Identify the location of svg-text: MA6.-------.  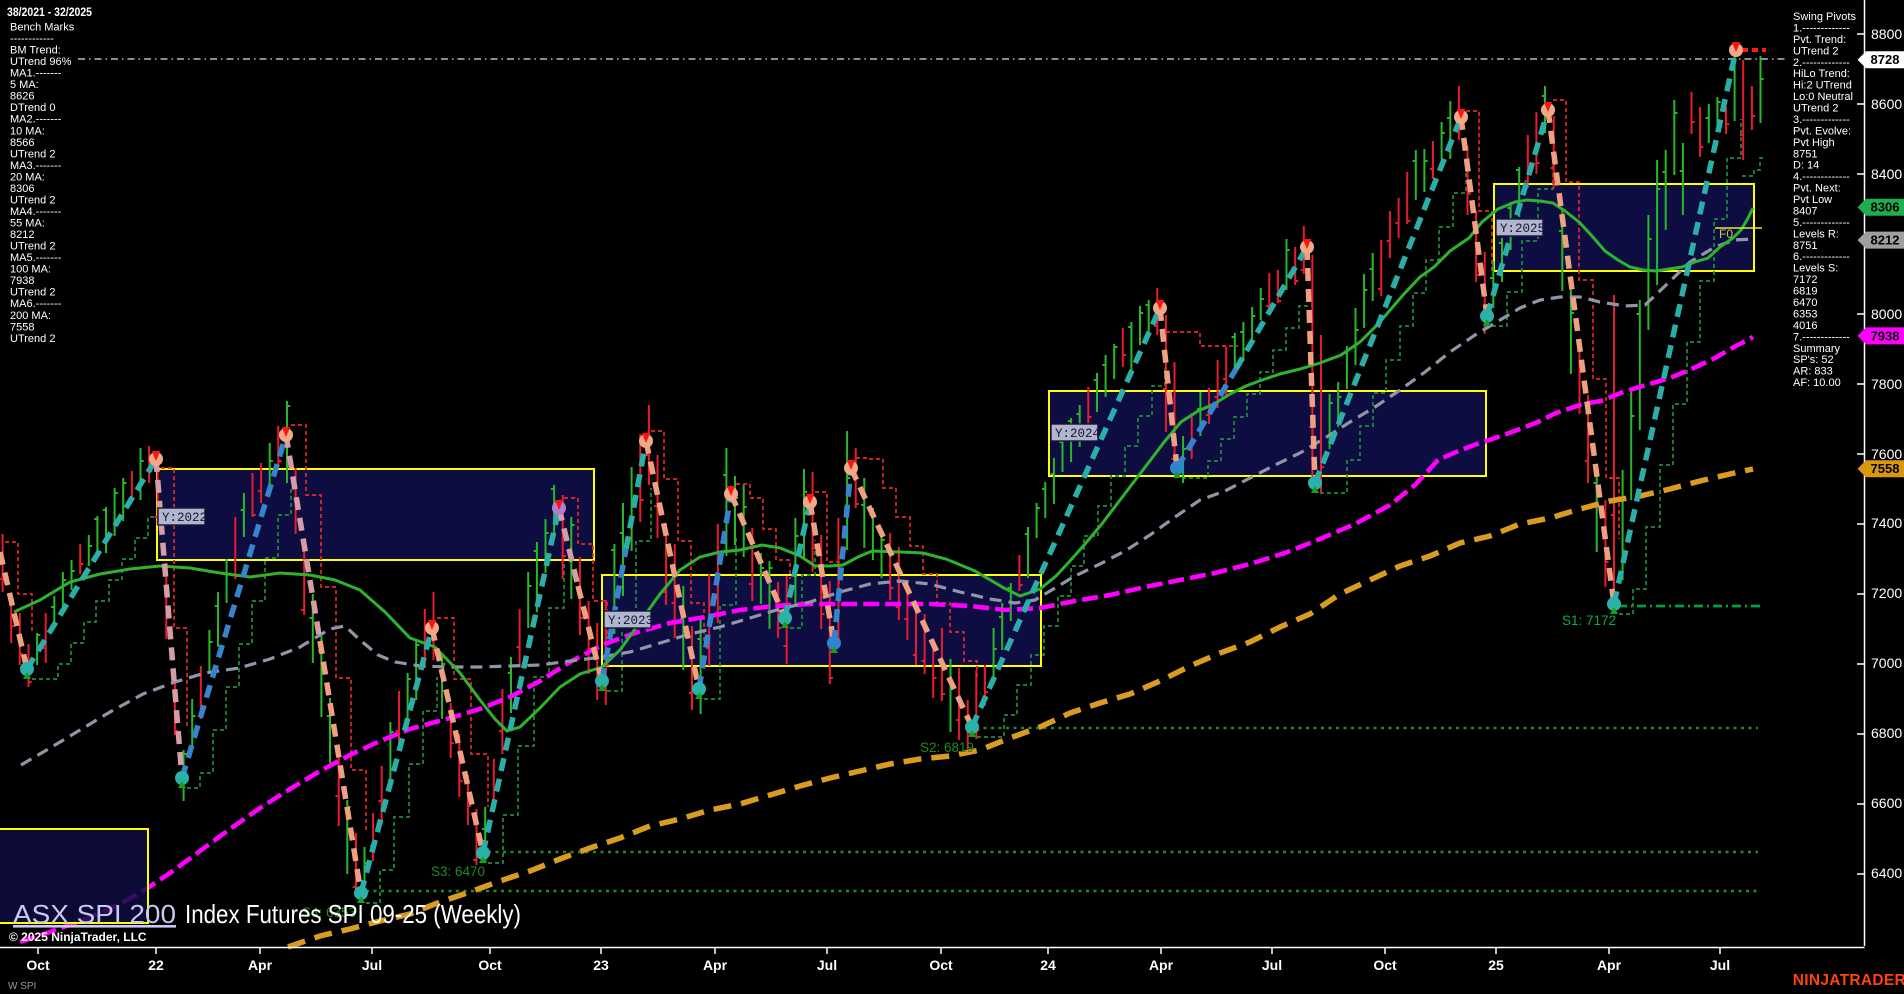
(36, 304).